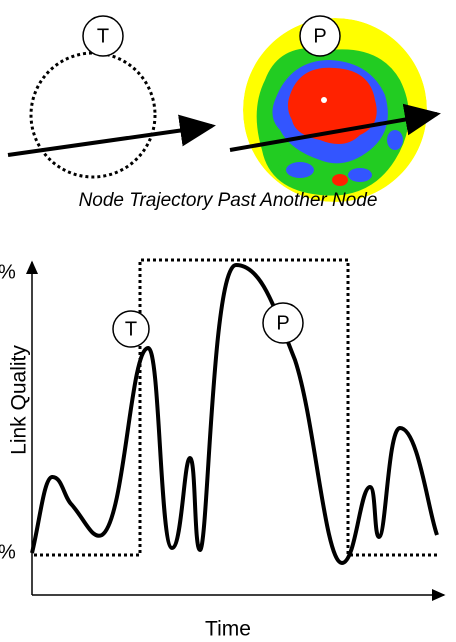  I want to click on marker-label: T, so click(131, 329).